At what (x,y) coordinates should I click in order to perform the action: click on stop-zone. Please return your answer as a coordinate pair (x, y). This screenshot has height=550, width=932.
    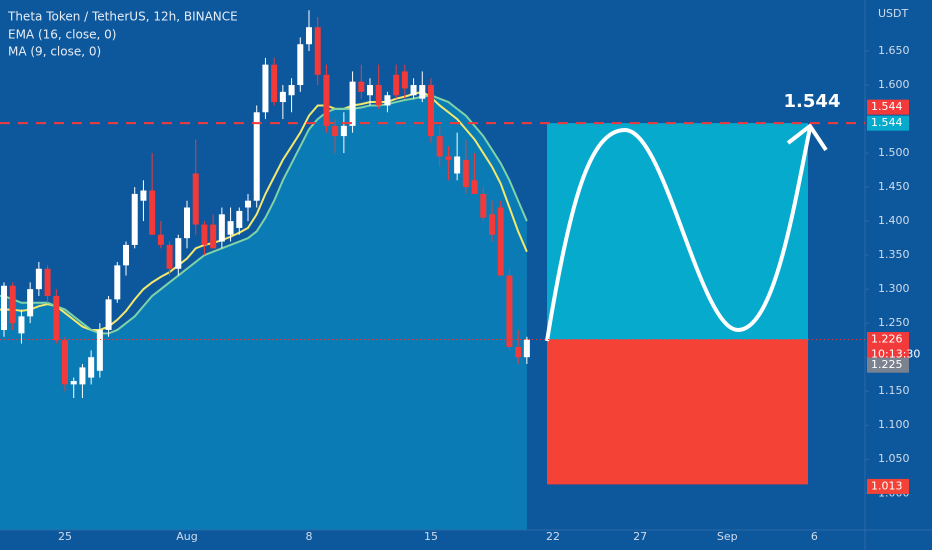
    Looking at the image, I should click on (677, 412).